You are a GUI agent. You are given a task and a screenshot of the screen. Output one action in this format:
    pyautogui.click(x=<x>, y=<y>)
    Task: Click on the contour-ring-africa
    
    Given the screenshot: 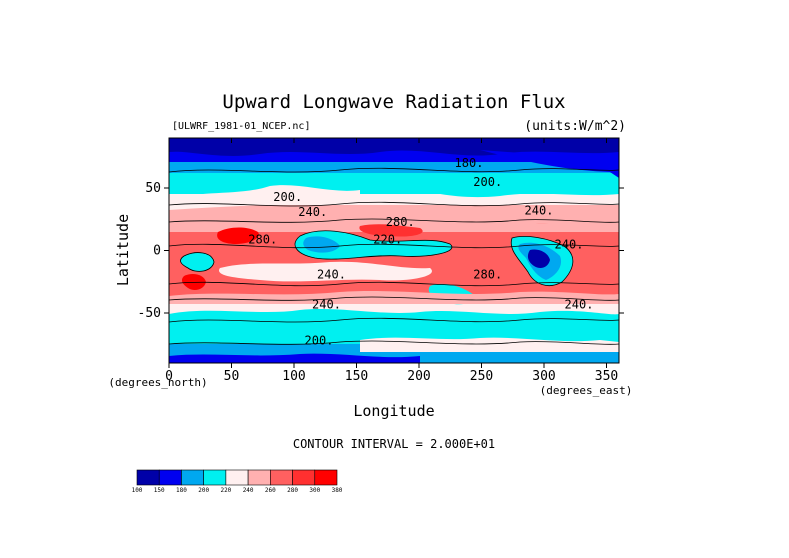 What is the action you would take?
    pyautogui.click(x=197, y=262)
    